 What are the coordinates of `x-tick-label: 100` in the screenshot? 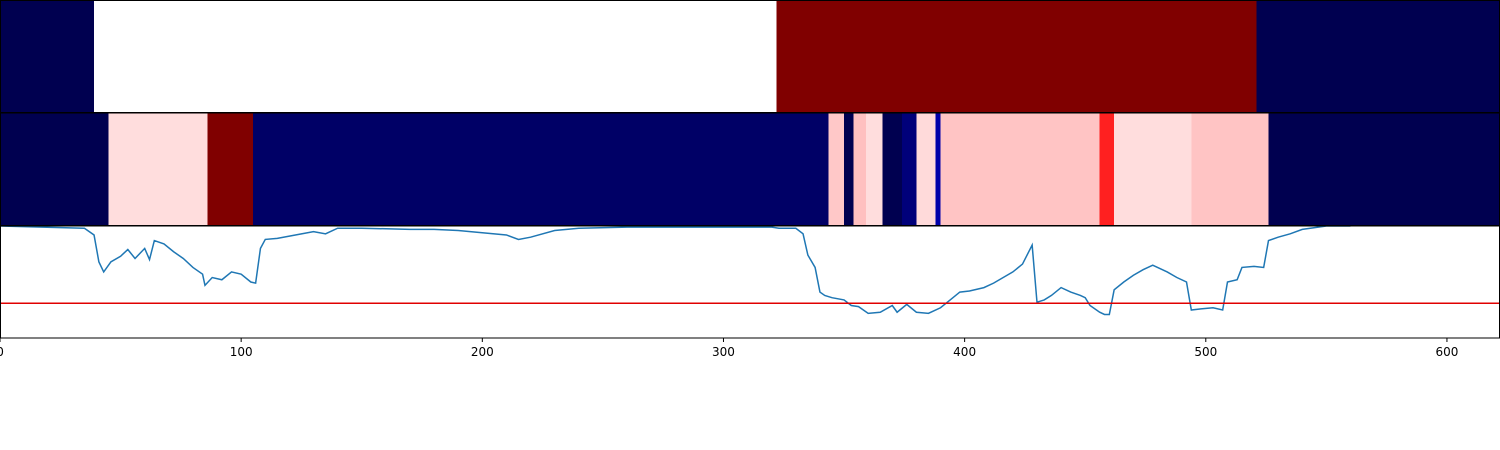 It's located at (241, 352).